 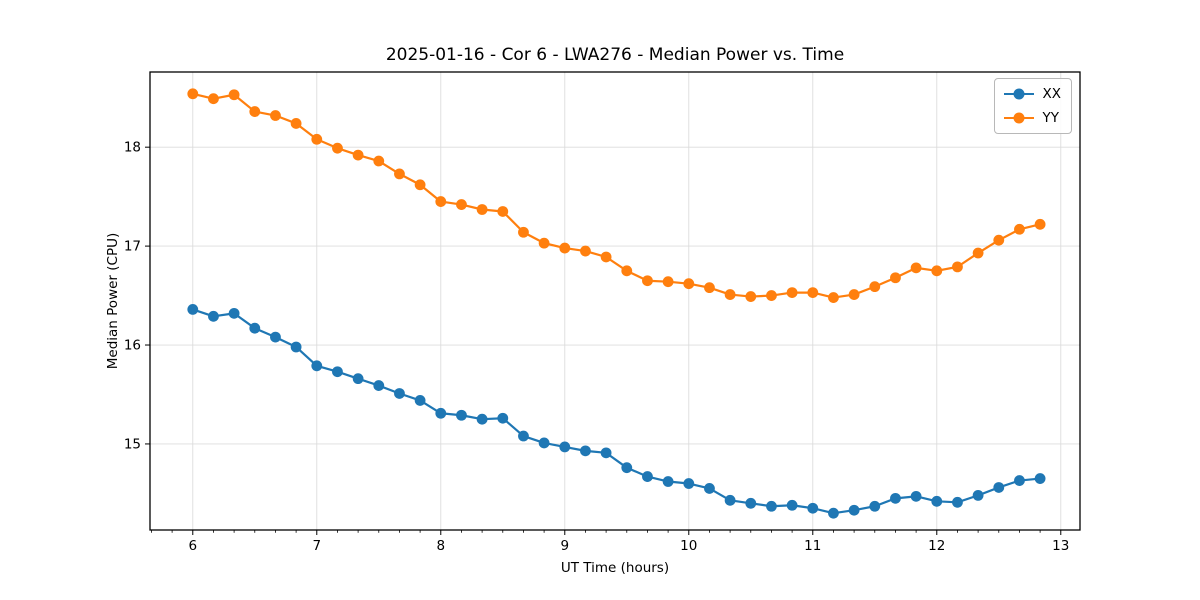 What do you see at coordinates (132, 247) in the screenshot?
I see `y-tick-label: 17` at bounding box center [132, 247].